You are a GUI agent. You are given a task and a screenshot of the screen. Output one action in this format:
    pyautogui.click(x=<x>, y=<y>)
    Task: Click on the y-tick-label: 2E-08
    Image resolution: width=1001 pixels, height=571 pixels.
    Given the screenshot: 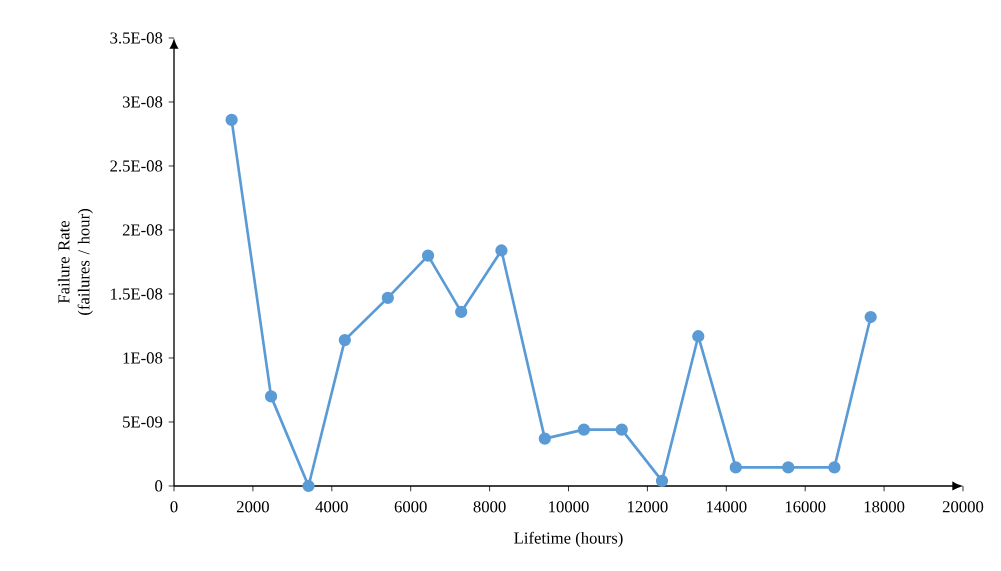 What is the action you would take?
    pyautogui.click(x=142, y=230)
    